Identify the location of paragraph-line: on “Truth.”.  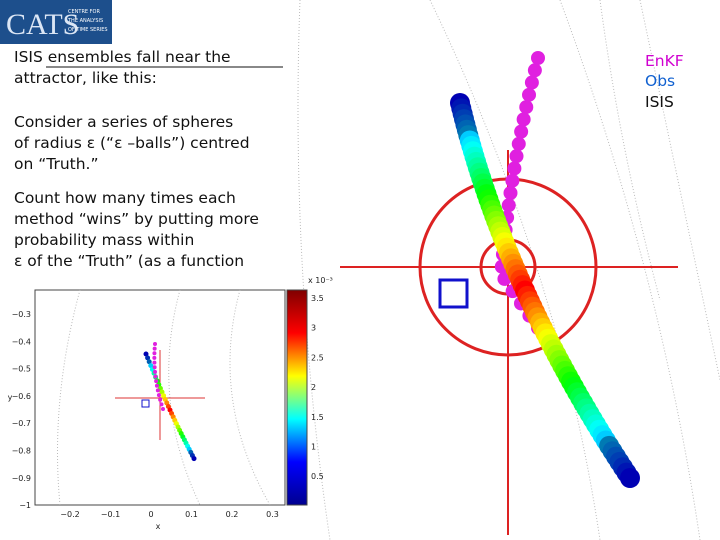
(56, 164).